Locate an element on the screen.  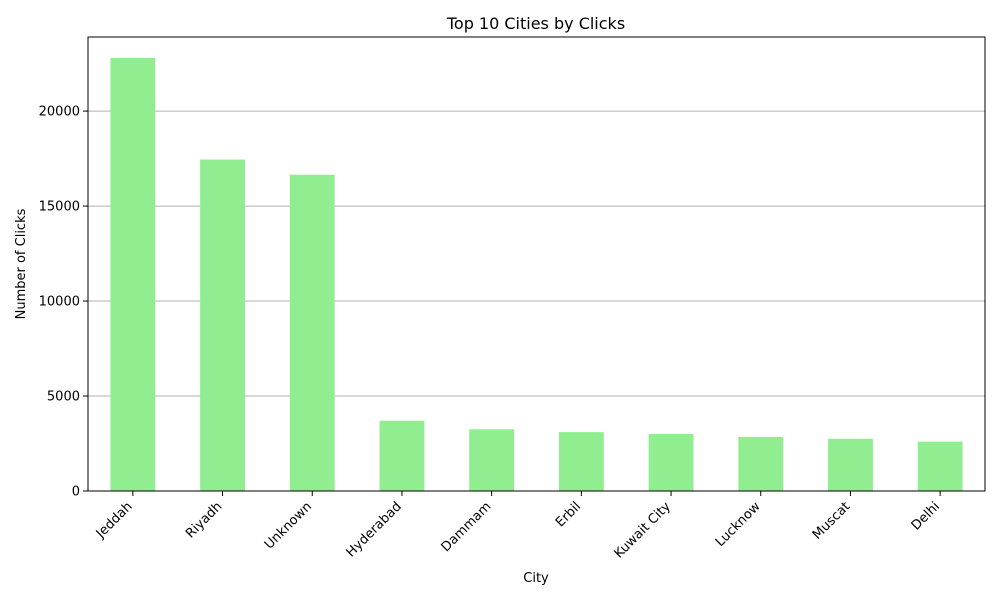
y-tick-label: 10000 is located at coordinates (59, 302).